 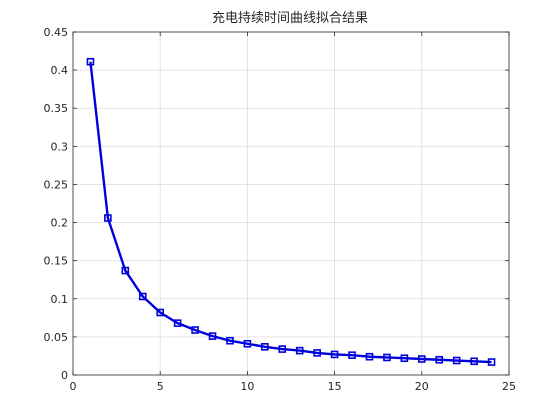 I want to click on y-tick-label: 0.15, so click(x=56, y=261).